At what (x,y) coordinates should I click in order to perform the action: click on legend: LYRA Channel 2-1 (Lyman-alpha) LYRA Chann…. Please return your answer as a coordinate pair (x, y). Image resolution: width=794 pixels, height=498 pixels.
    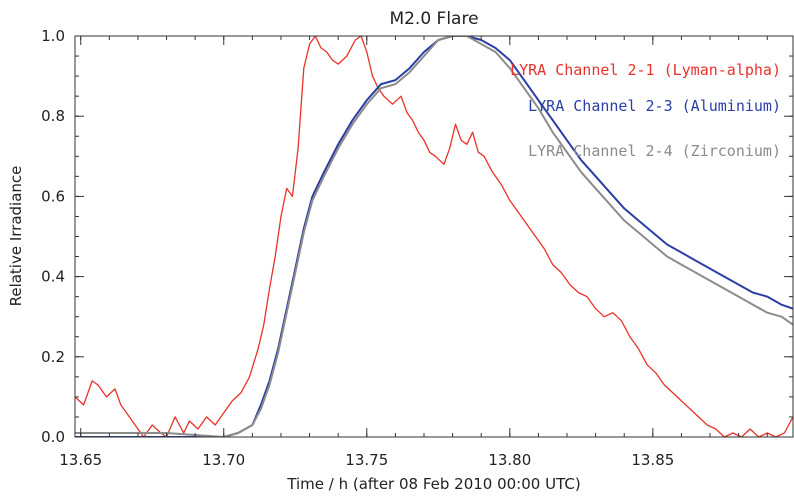
    Looking at the image, I should click on (645, 110).